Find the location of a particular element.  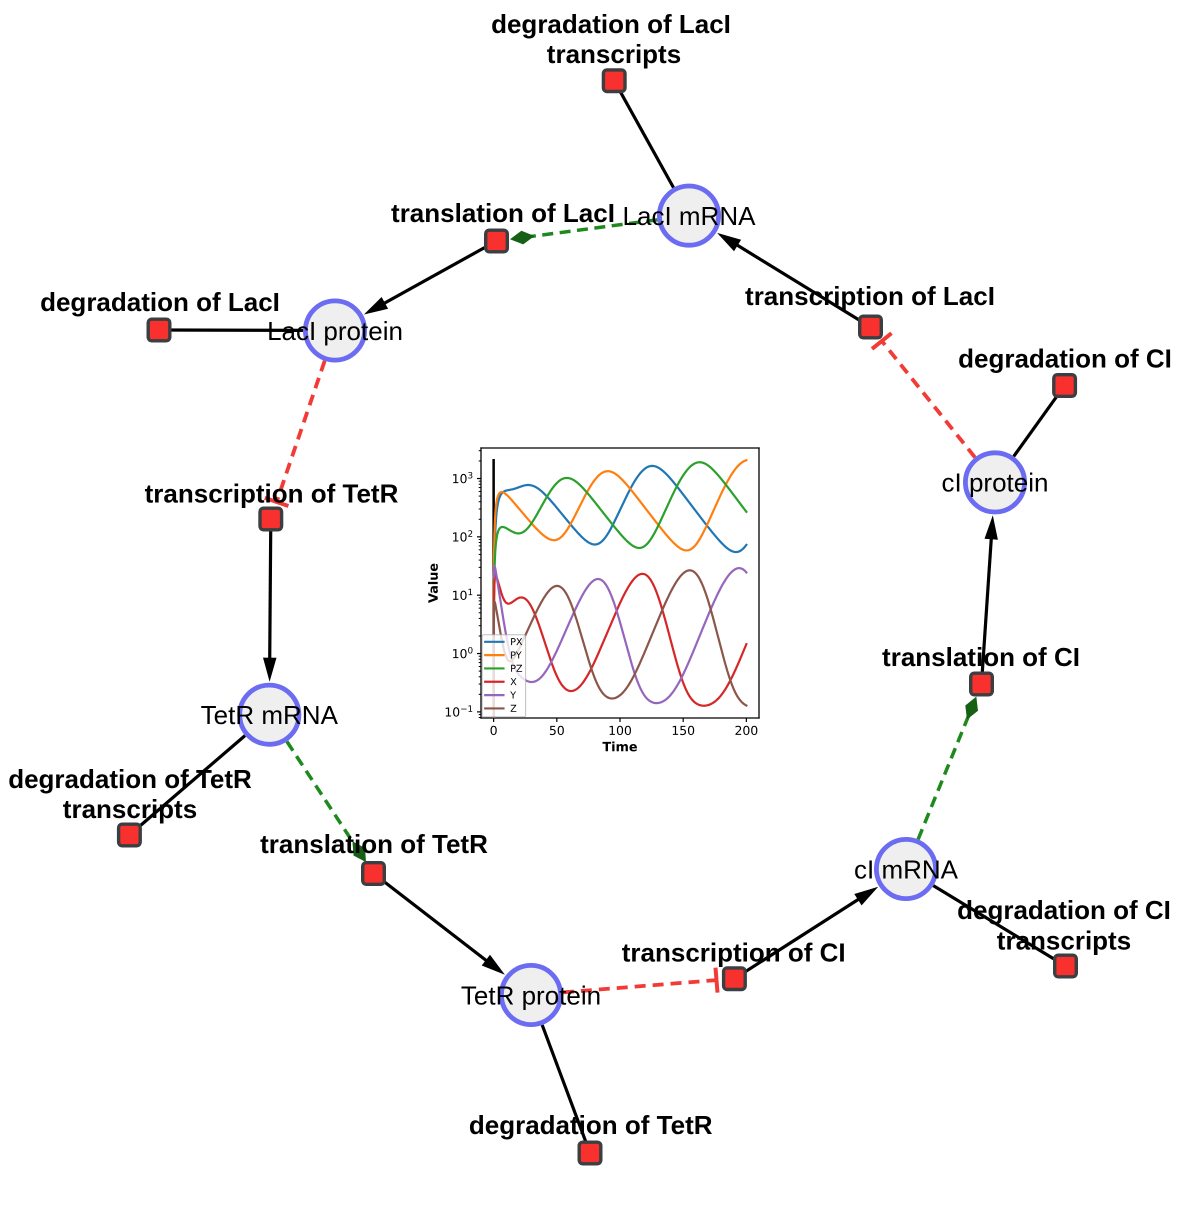

svg-text: transcription of CI is located at coordinates (734, 953).